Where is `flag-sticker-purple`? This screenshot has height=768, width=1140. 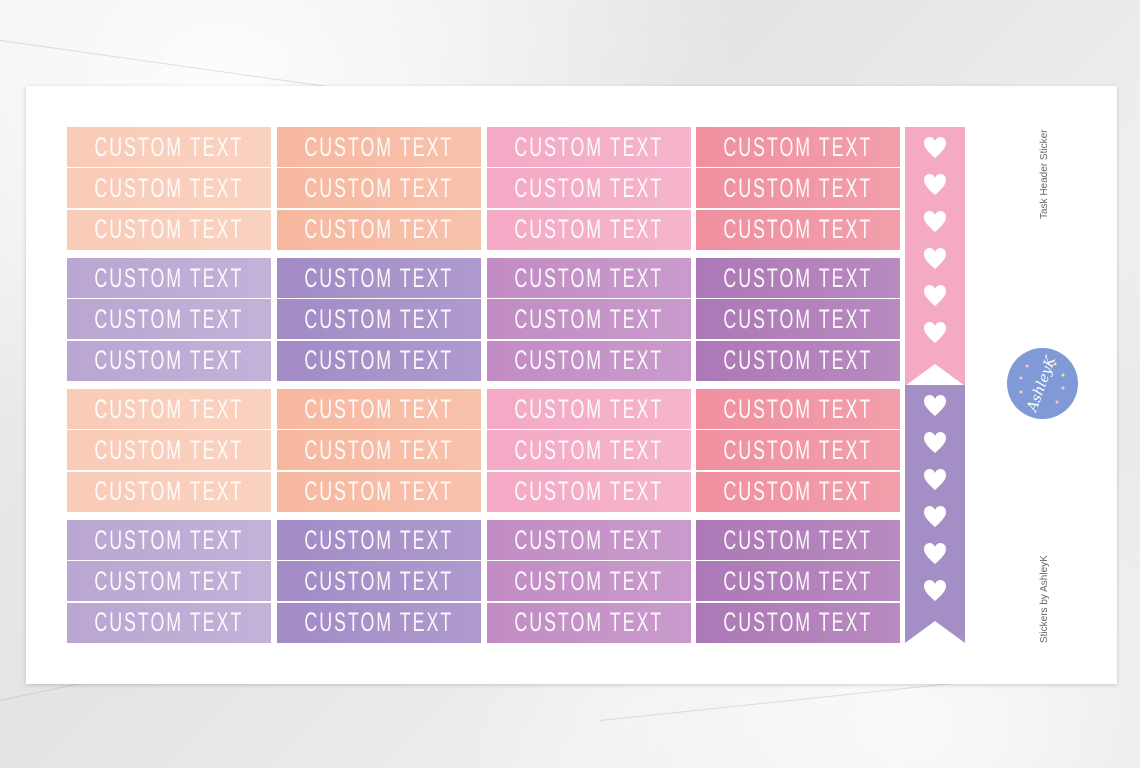
flag-sticker-purple is located at coordinates (935, 514).